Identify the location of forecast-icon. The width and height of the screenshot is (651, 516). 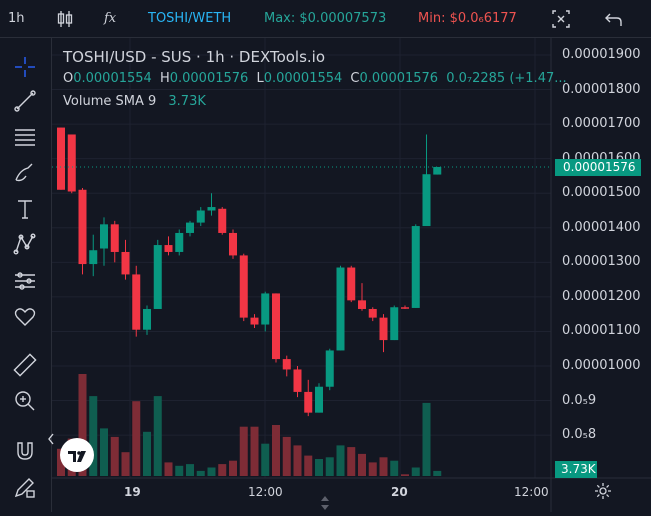
(25, 281).